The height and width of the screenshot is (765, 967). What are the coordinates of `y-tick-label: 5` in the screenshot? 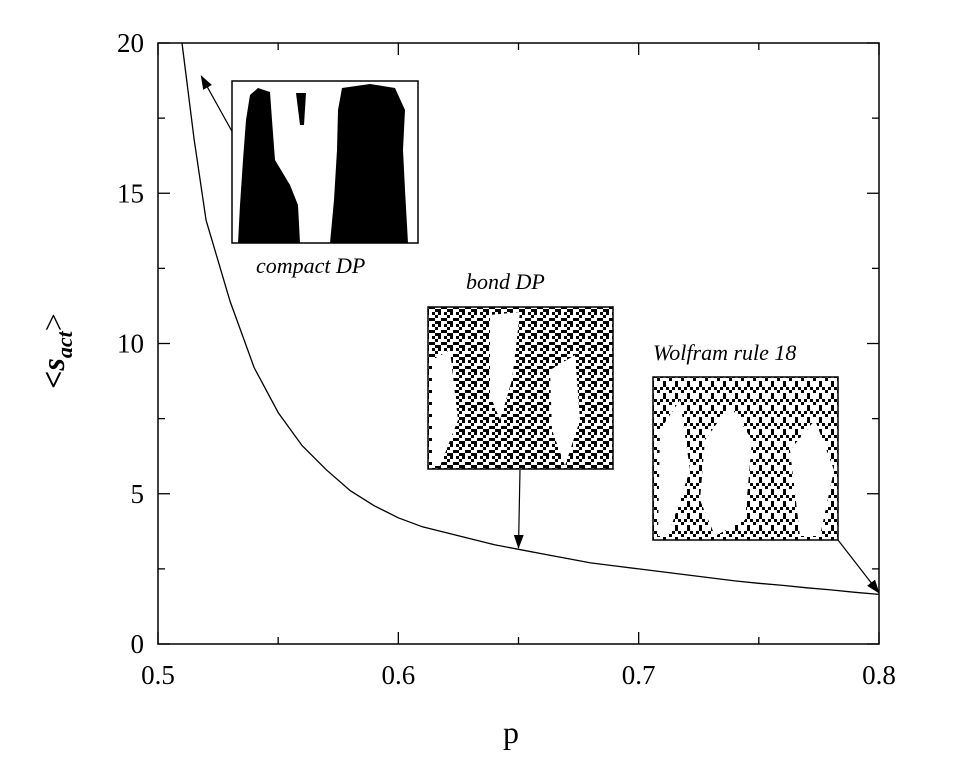 It's located at (138, 494).